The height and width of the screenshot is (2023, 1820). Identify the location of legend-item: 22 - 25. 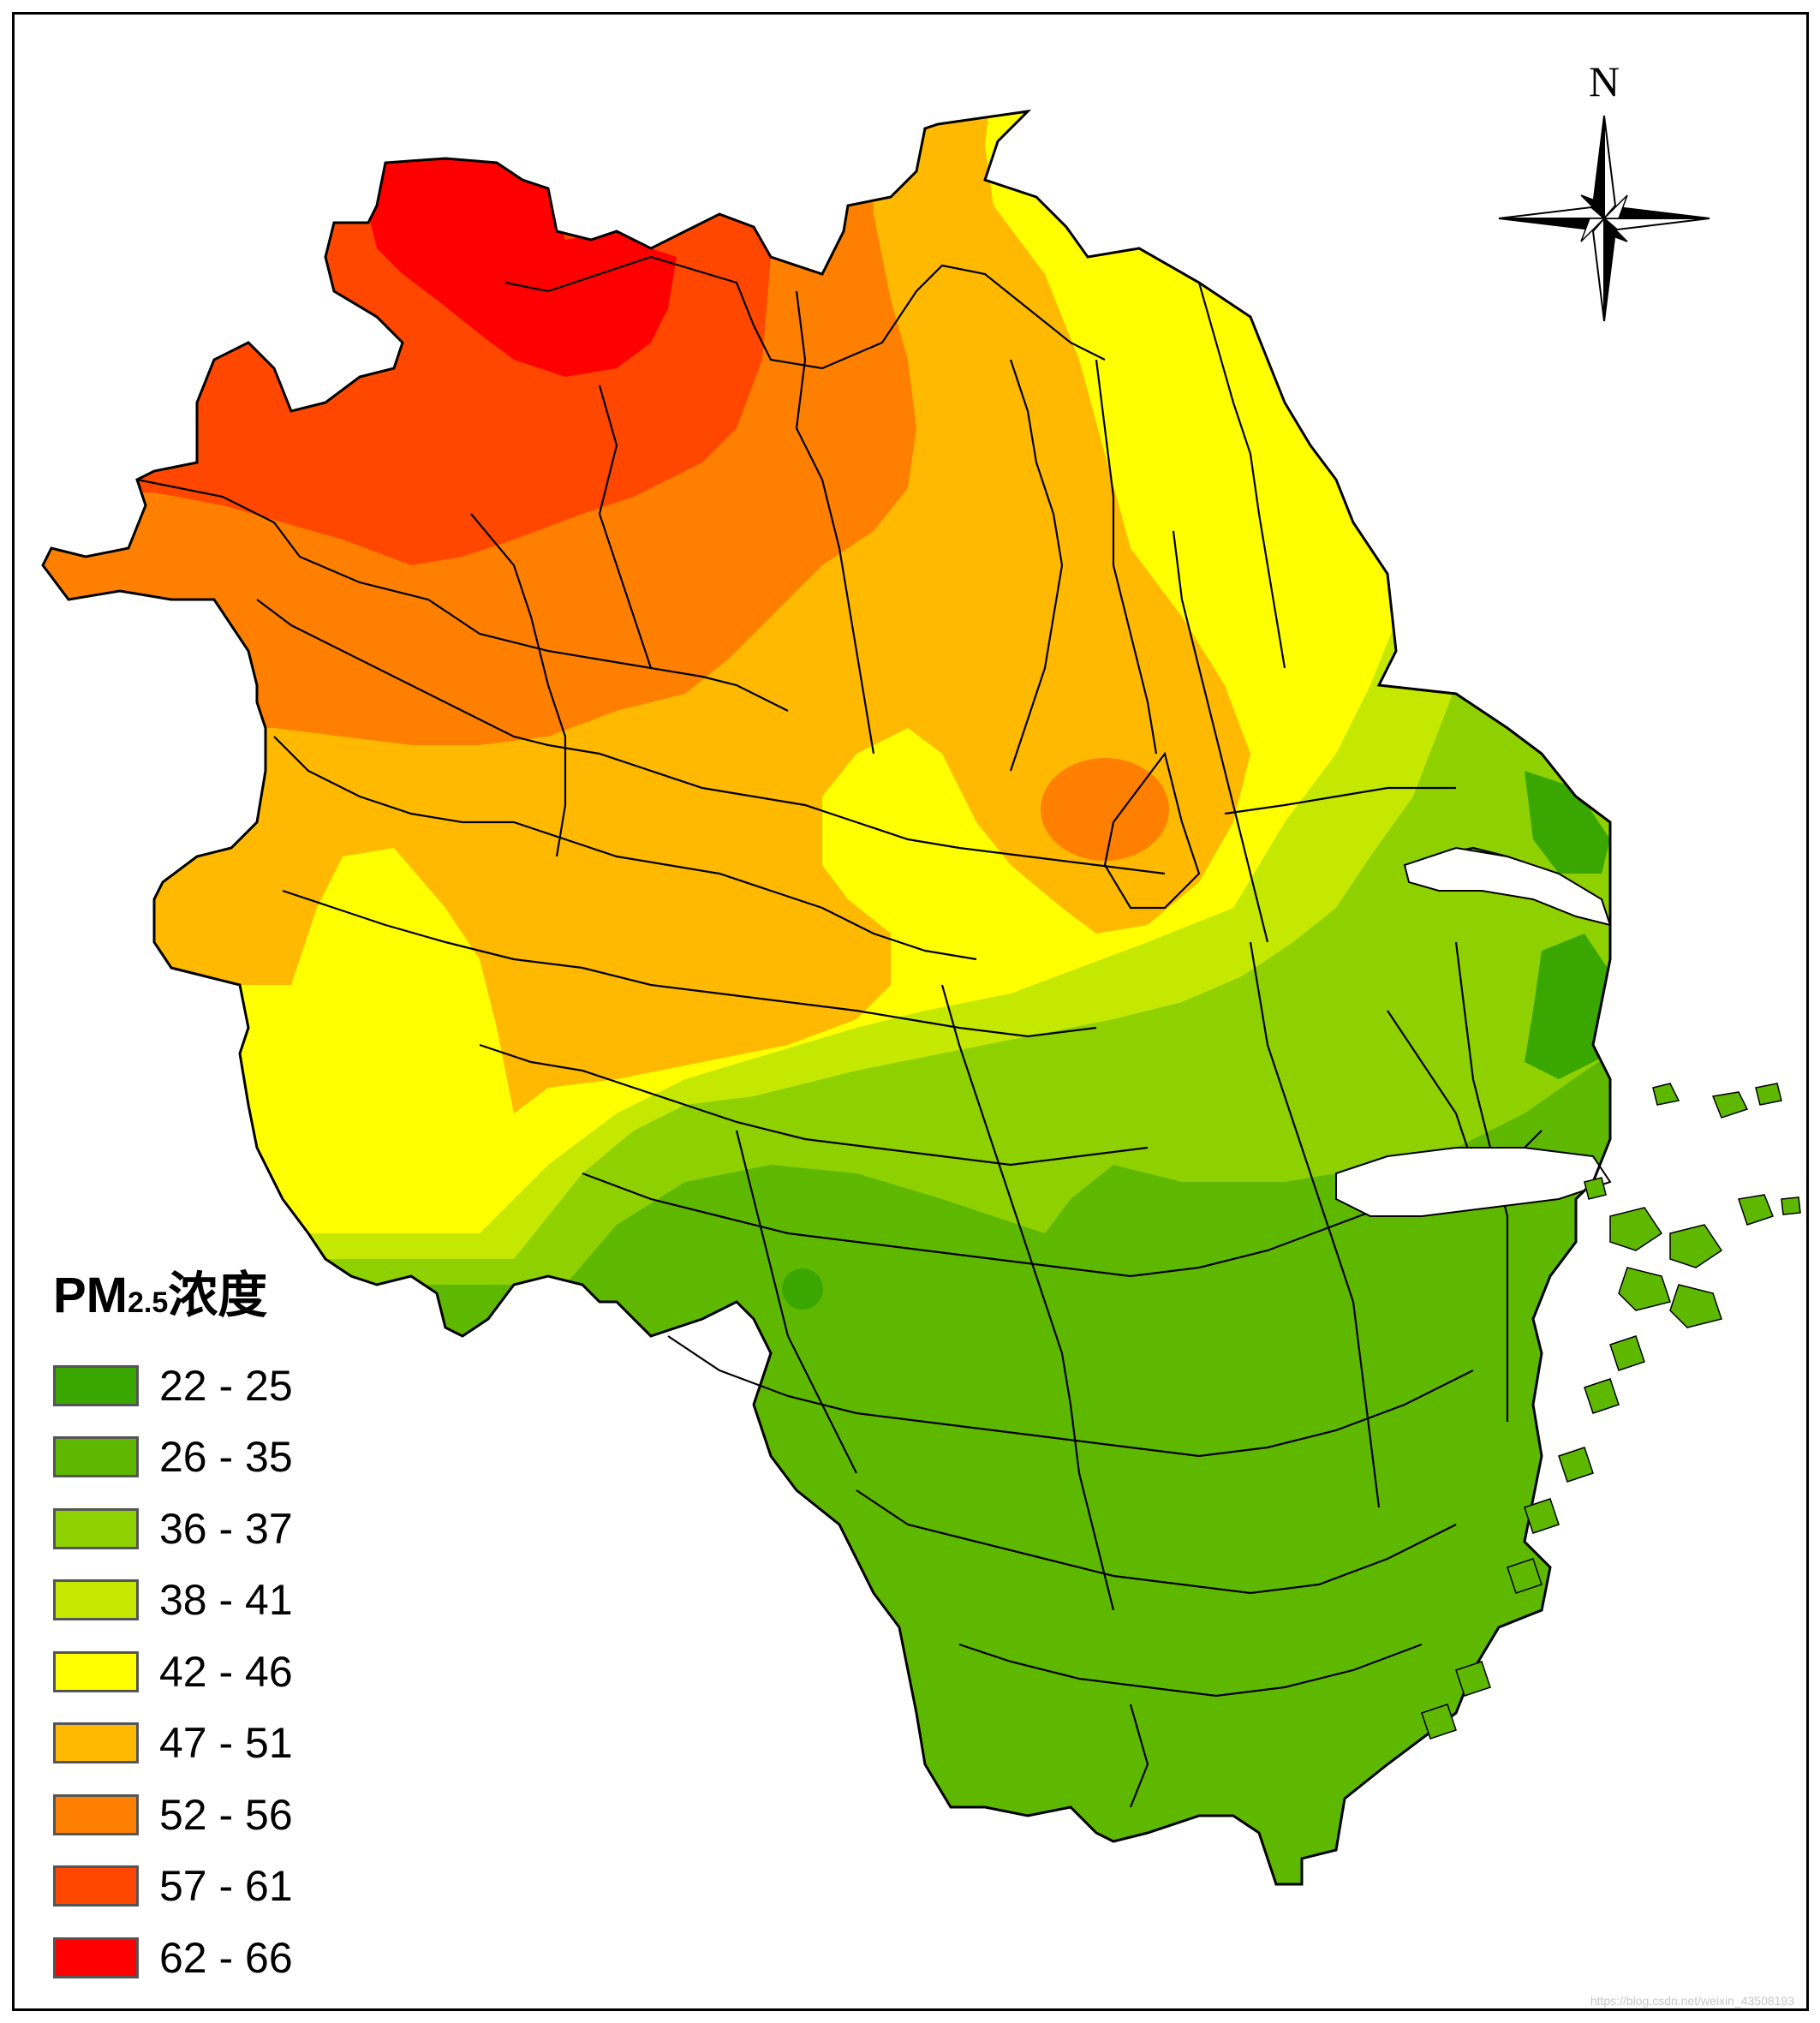
(276, 1386).